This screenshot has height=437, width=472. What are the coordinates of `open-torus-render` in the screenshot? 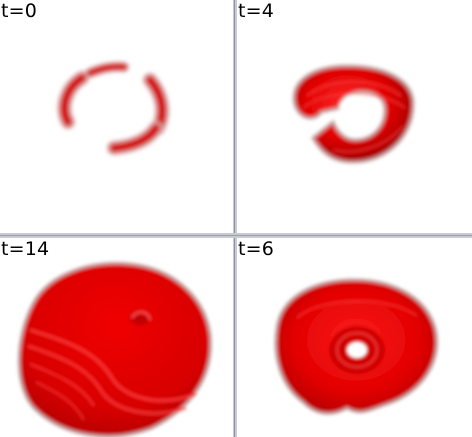 It's located at (353, 114).